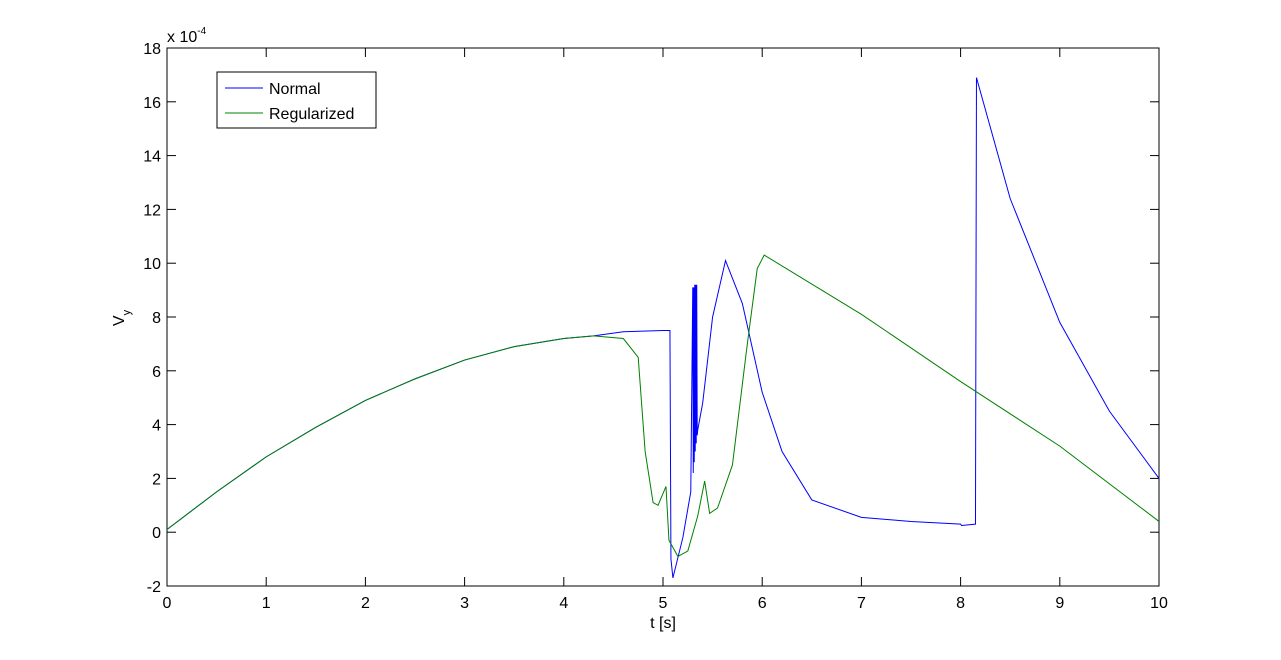  I want to click on y-multiplier-base: x 10, so click(182, 37).